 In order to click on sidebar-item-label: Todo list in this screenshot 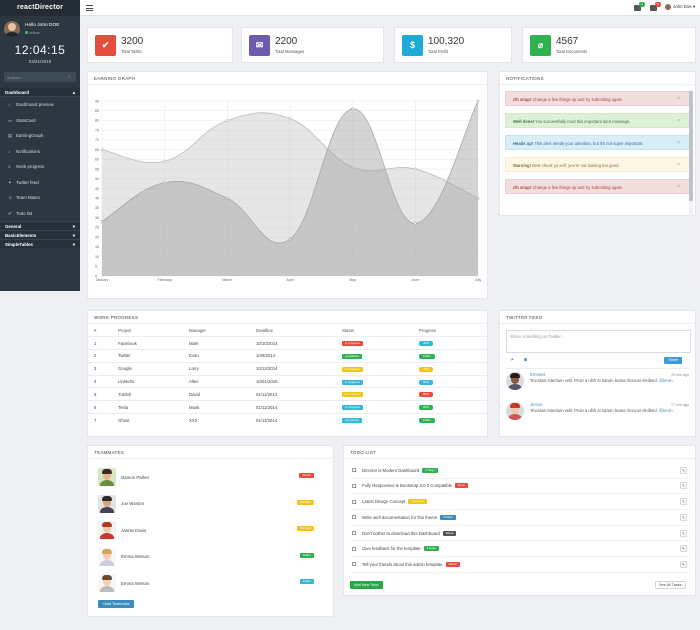, I will do `click(24, 213)`.